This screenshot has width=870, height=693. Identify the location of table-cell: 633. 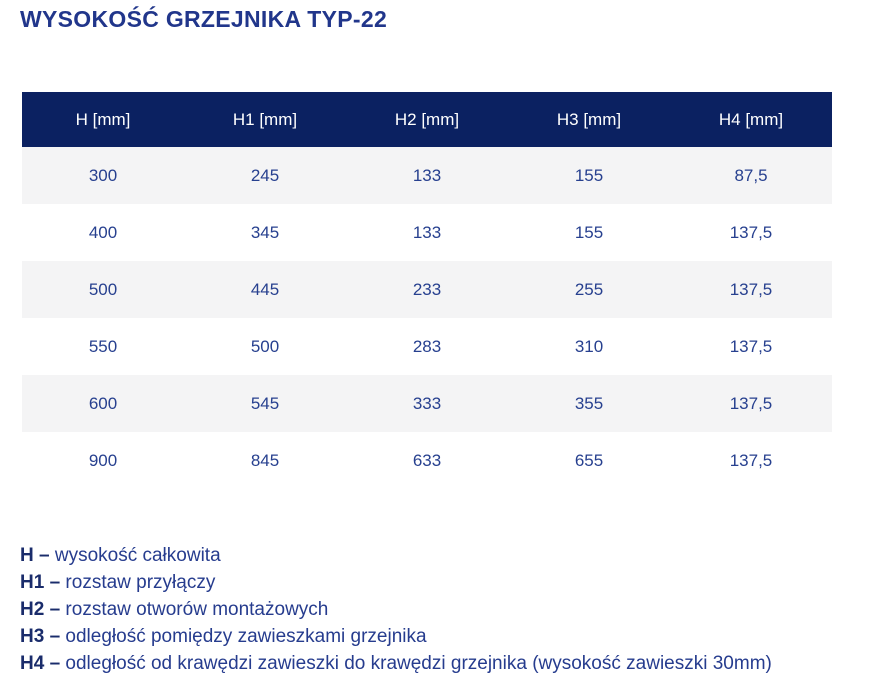
(427, 460).